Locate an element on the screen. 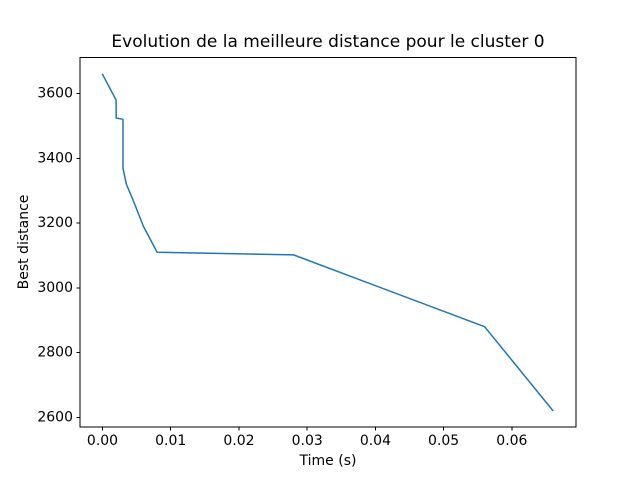 The width and height of the screenshot is (640, 480). x-tick-label: 0.06 is located at coordinates (511, 441).